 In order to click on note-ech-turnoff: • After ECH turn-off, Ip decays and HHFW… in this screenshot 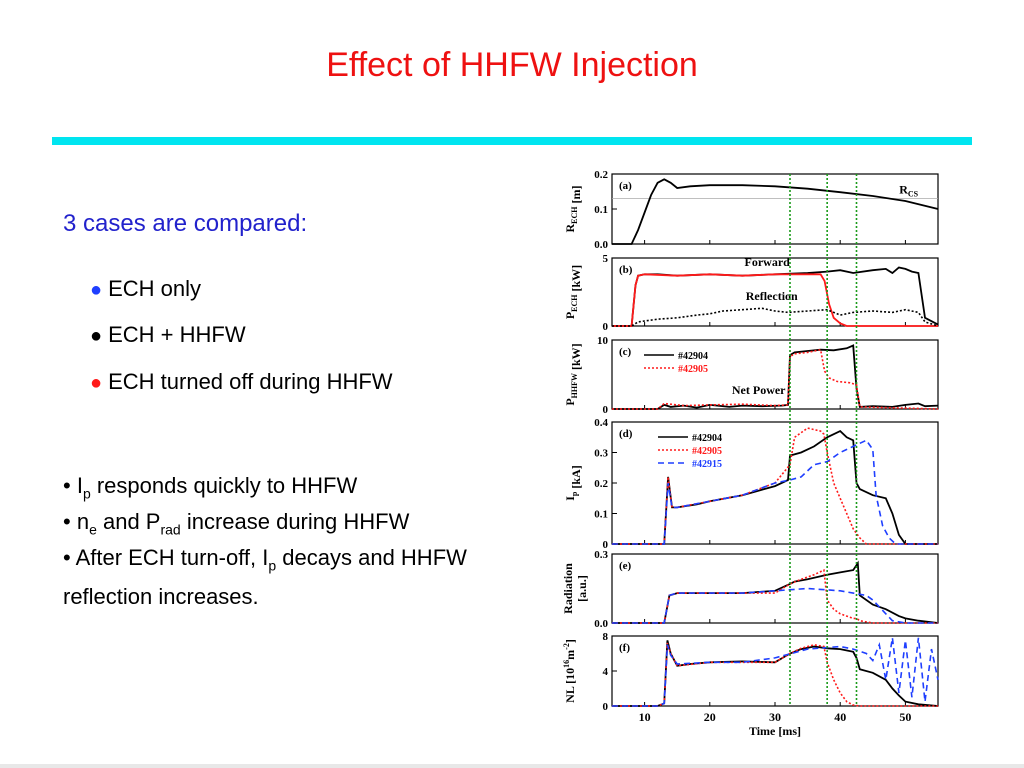, I will do `click(308, 577)`.